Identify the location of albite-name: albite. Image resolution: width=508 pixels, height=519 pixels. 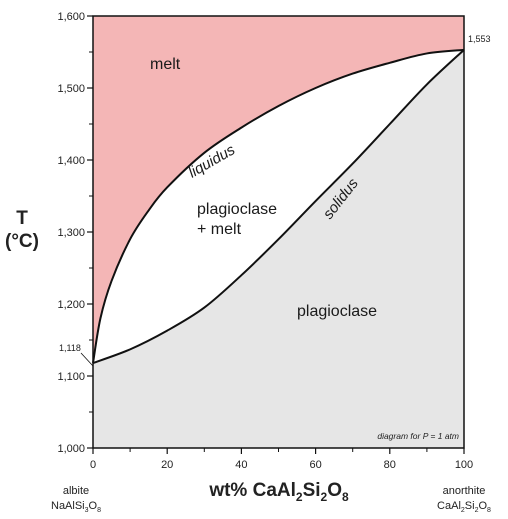
(76, 491).